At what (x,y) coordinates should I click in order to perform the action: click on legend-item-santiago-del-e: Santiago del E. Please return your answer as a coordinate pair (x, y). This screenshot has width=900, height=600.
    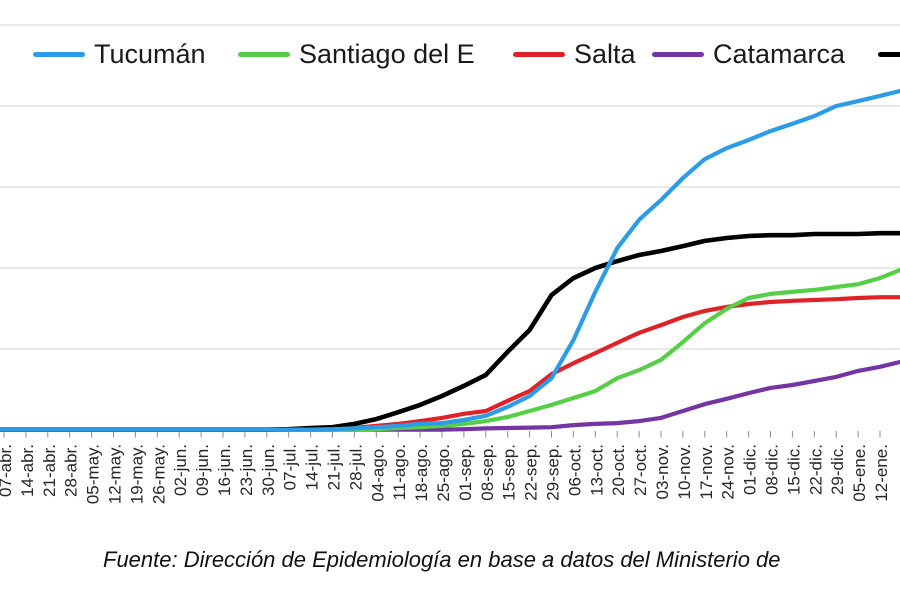
    Looking at the image, I should click on (356, 54).